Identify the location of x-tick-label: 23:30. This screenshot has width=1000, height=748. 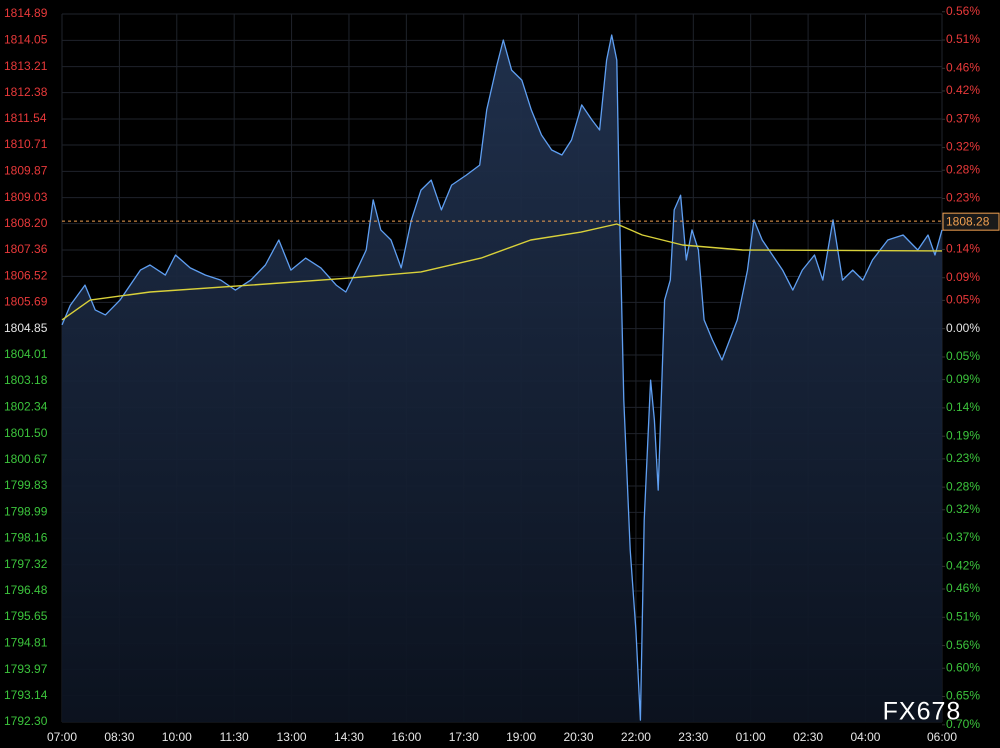
(693, 737).